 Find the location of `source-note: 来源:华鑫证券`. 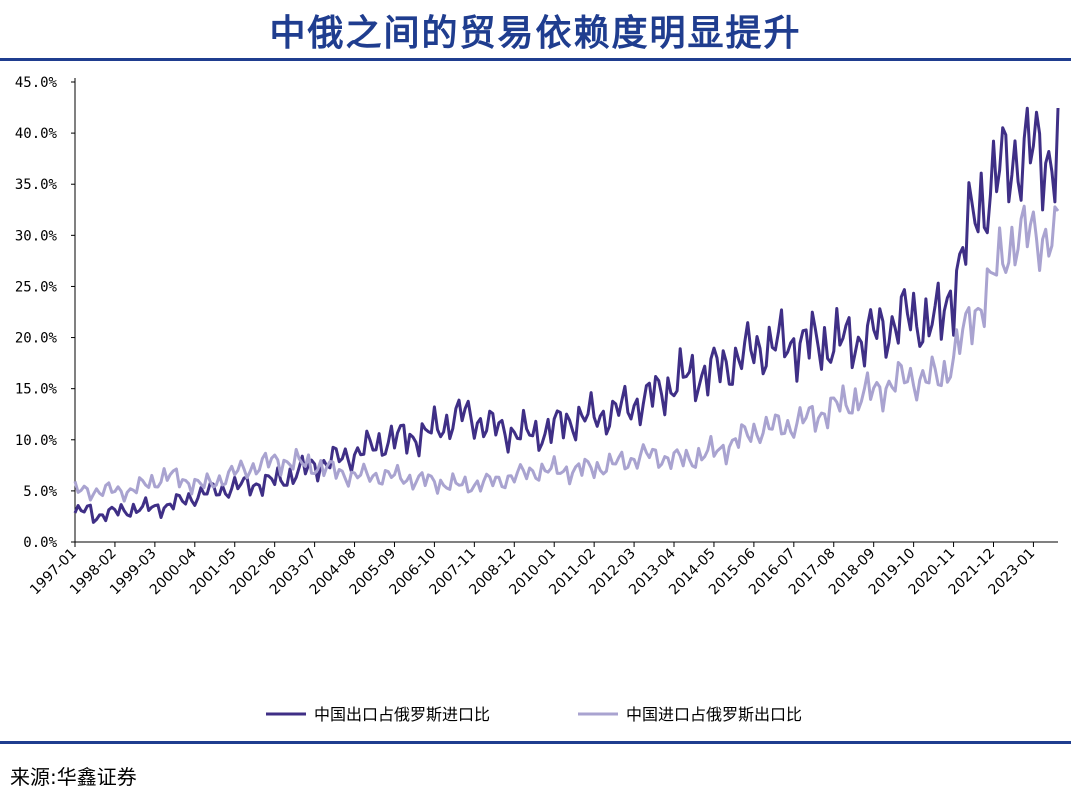

source-note: 来源:华鑫证券 is located at coordinates (73, 777).